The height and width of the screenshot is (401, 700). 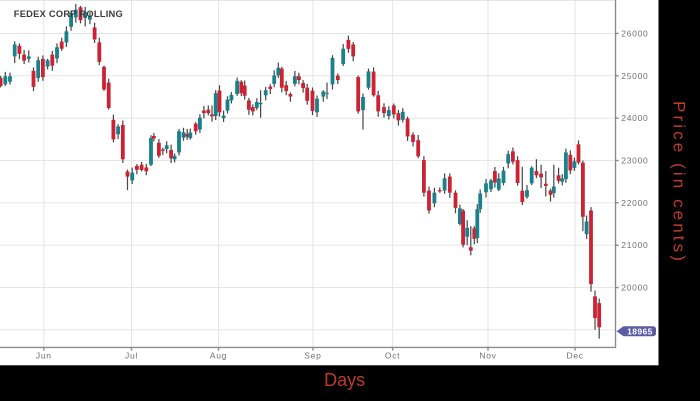 I want to click on svg-text: 22000, so click(x=634, y=203).